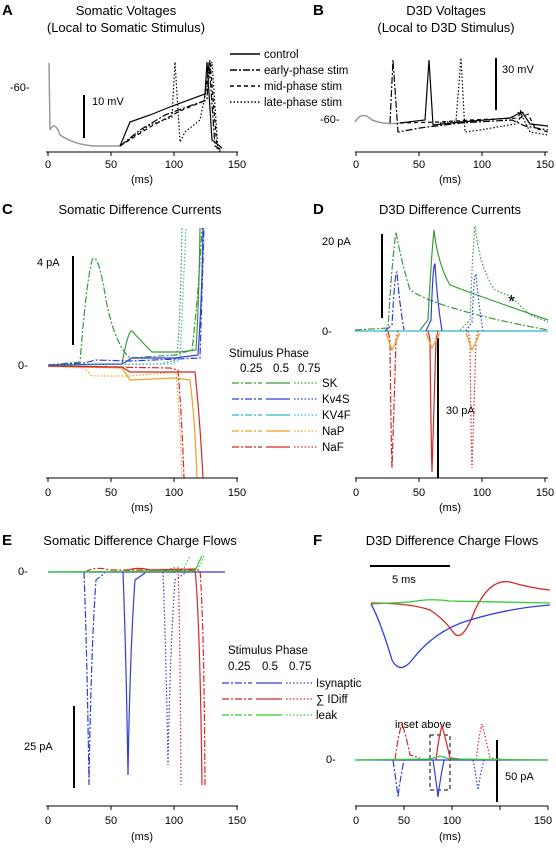 This screenshot has height=852, width=556. What do you see at coordinates (445, 27) in the screenshot?
I see `panel-b-subtitle: (Local to D3D Stimulus)` at bounding box center [445, 27].